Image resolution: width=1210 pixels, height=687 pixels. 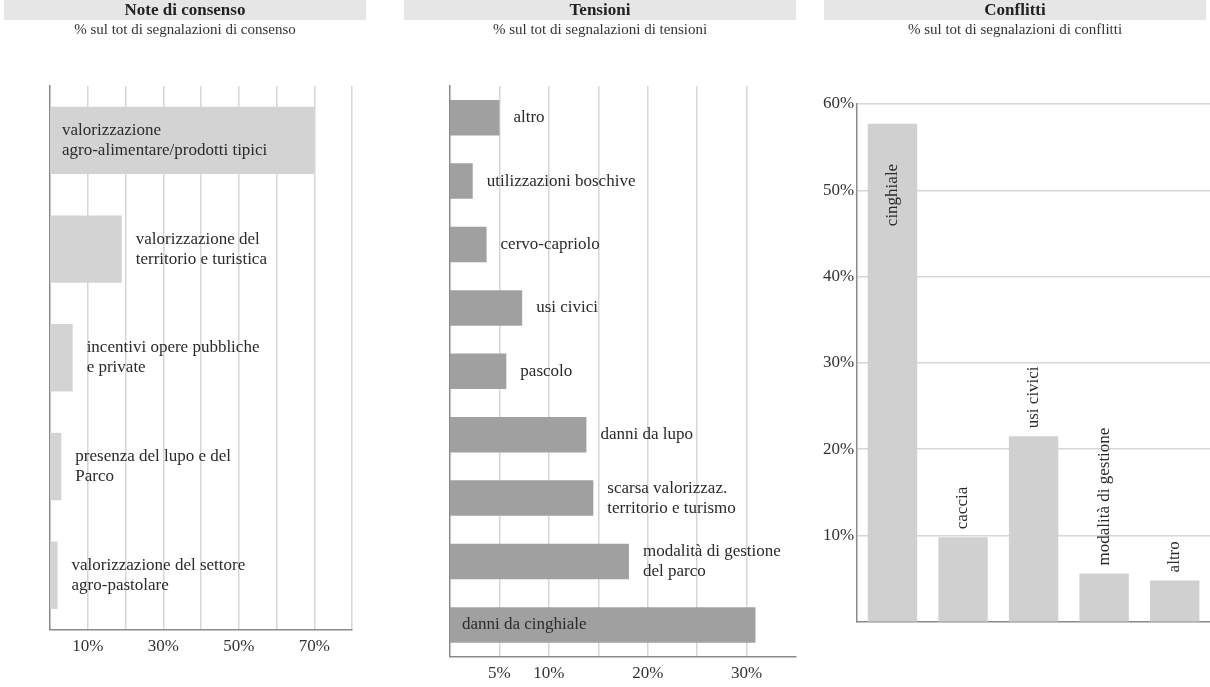 What do you see at coordinates (567, 307) in the screenshot?
I see `category-label: usi civici` at bounding box center [567, 307].